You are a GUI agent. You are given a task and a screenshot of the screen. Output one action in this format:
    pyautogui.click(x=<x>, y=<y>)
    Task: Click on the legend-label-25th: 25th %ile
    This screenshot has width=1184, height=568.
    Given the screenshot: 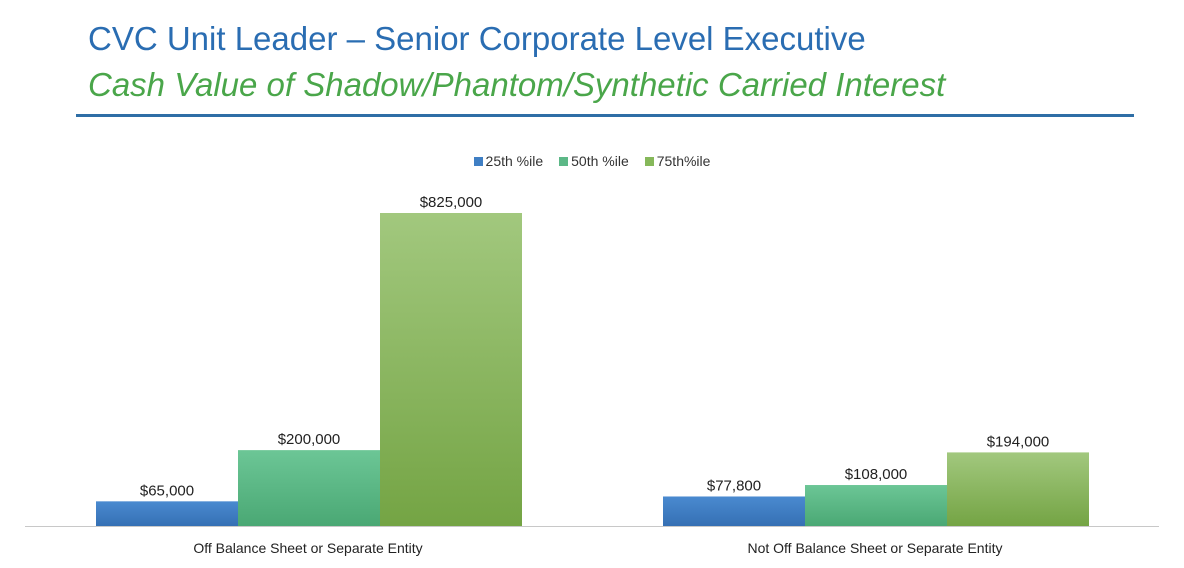 What is the action you would take?
    pyautogui.click(x=514, y=161)
    